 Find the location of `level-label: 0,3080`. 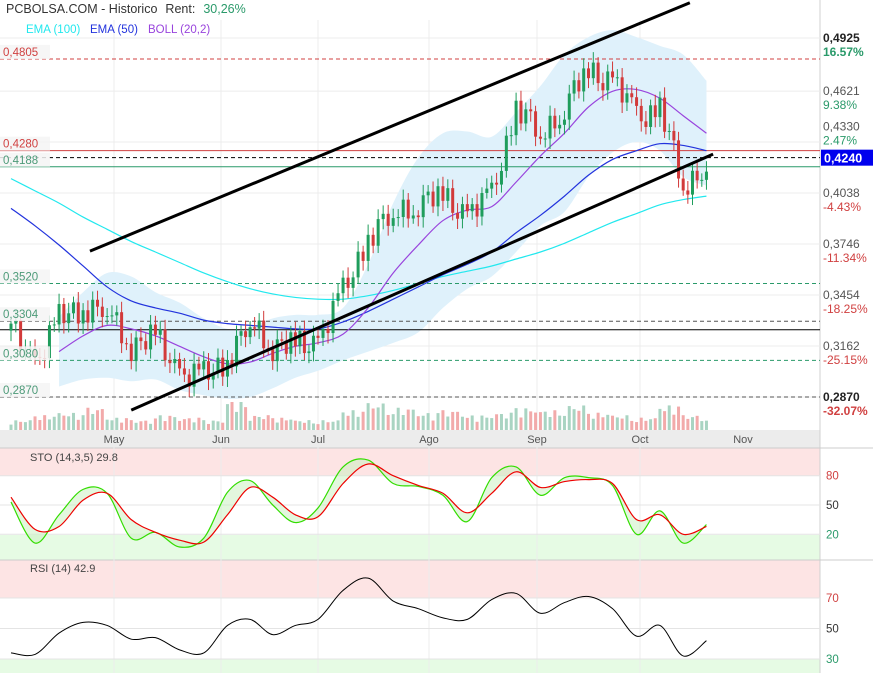

level-label: 0,3080 is located at coordinates (20, 354).